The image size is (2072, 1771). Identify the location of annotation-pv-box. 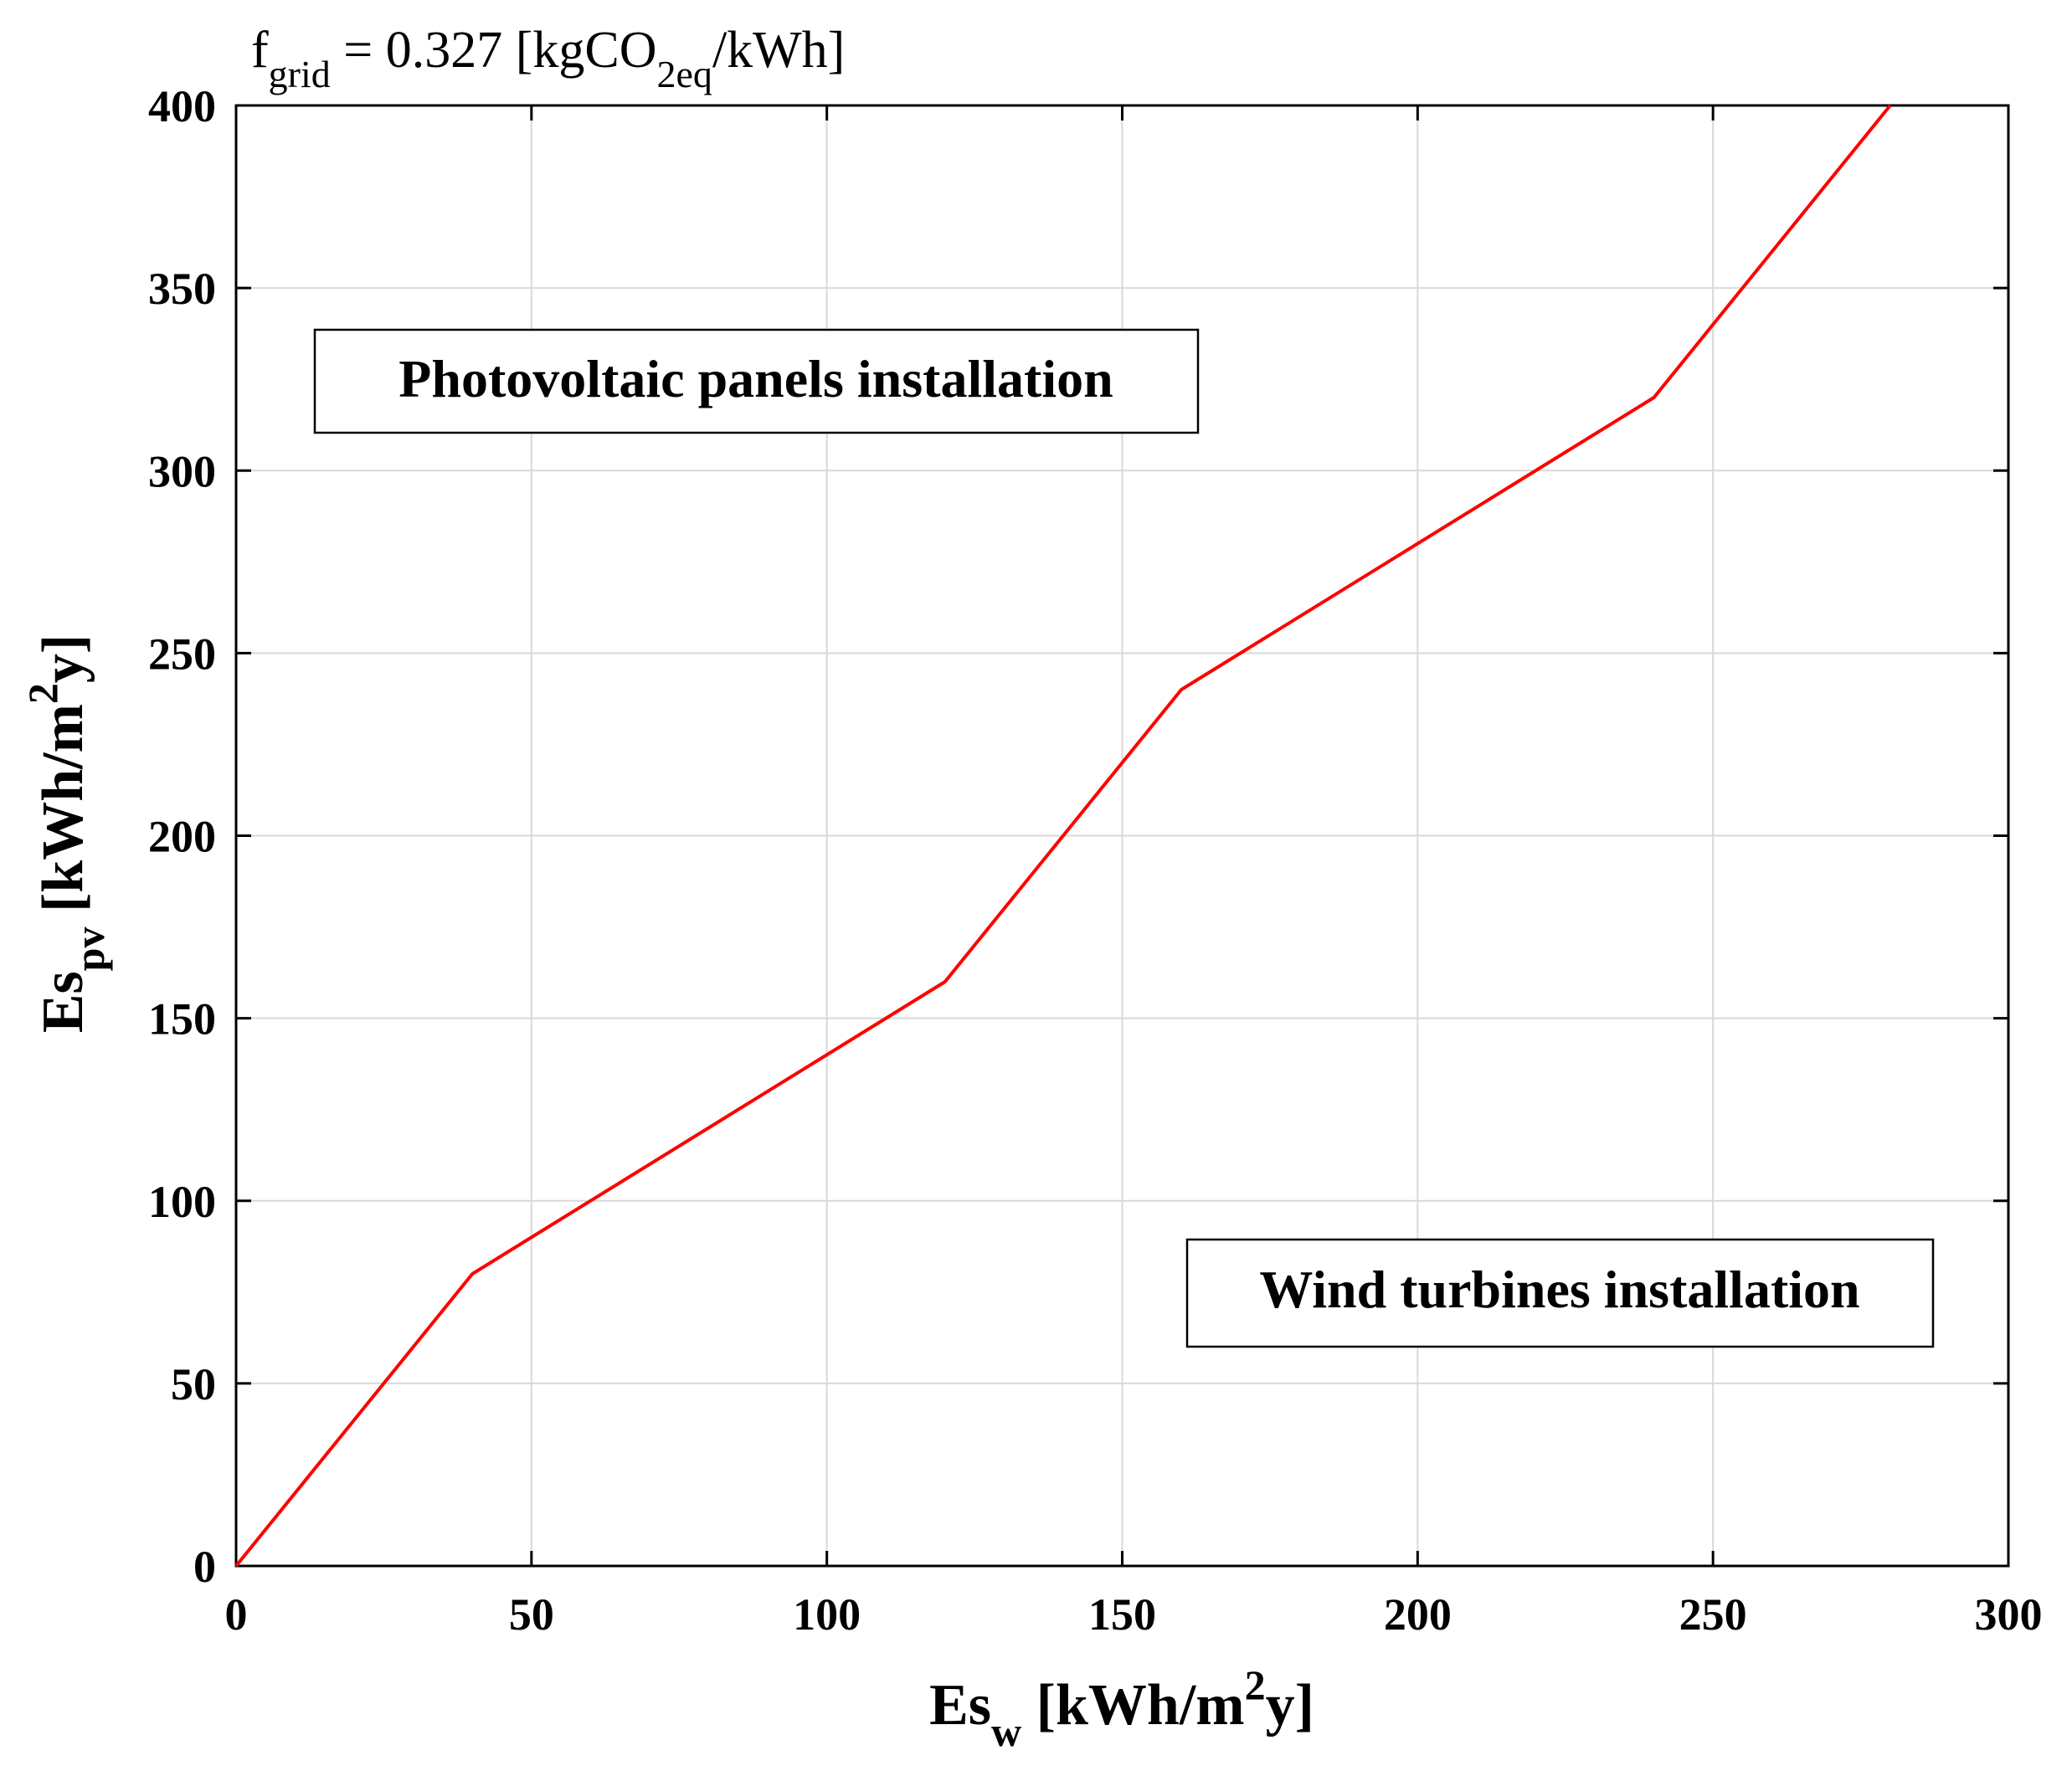
(756, 381).